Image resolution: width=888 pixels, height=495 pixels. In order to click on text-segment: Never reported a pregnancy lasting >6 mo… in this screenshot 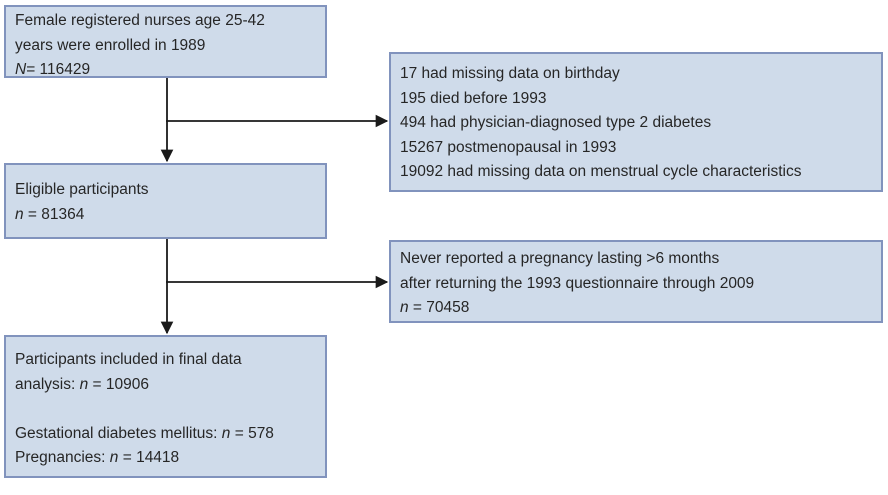, I will do `click(560, 258)`.